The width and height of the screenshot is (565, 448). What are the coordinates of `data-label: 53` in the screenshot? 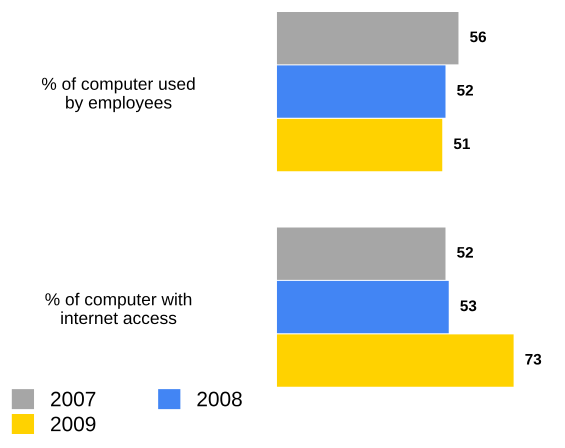 It's located at (468, 306).